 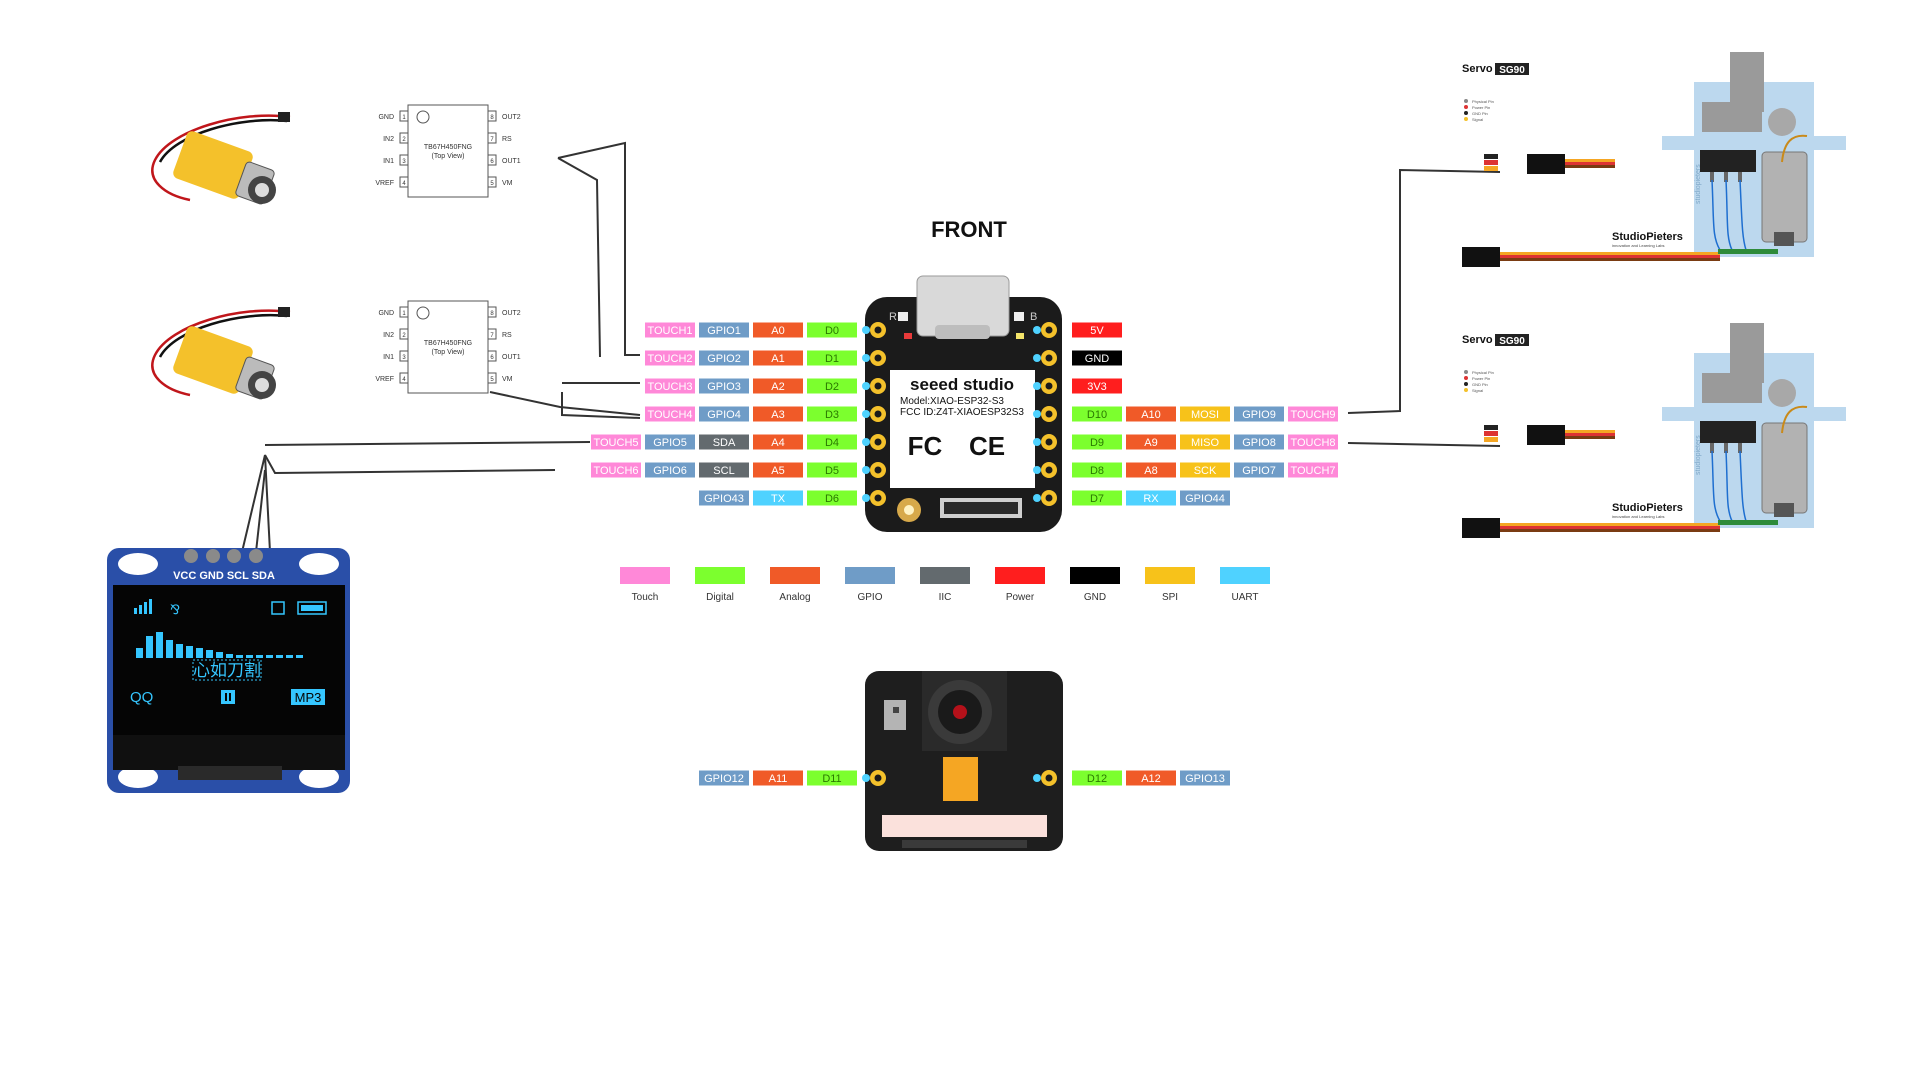 I want to click on pin-label-text: GPIO2, so click(x=724, y=359).